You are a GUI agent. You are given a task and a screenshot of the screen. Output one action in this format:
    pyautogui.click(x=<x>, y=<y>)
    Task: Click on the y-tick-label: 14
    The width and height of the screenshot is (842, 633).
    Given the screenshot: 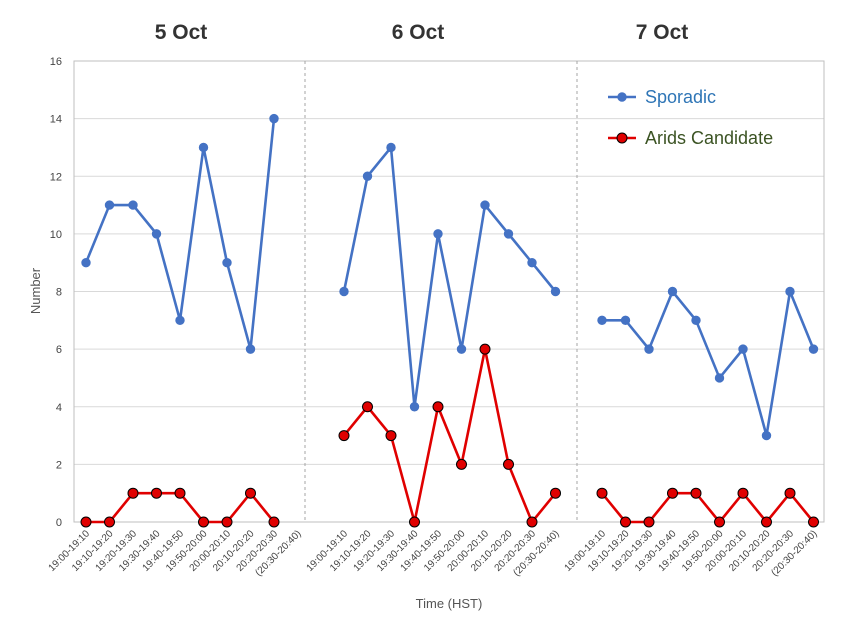 What is the action you would take?
    pyautogui.click(x=56, y=120)
    